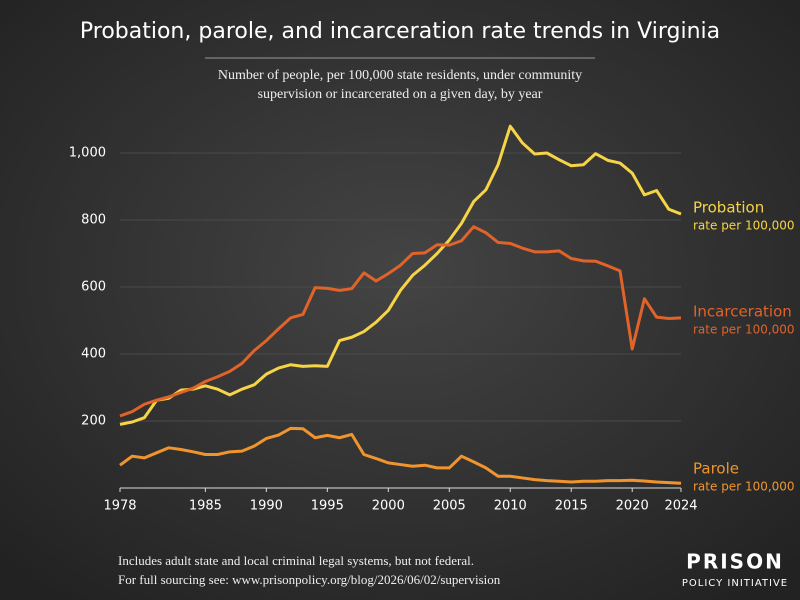 The image size is (800, 600). Describe the element at coordinates (93, 220) in the screenshot. I see `y-tick-label: 800` at that location.